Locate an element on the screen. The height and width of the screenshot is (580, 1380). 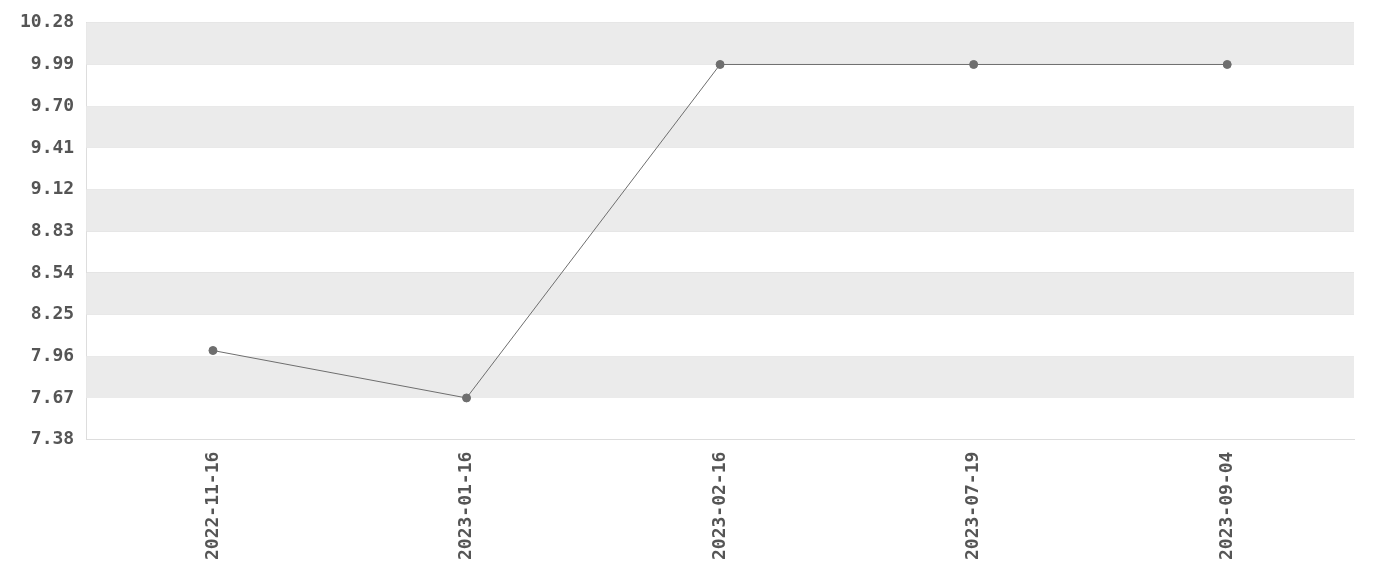
x-tick-label: 2023-07-19 is located at coordinates (972, 506).